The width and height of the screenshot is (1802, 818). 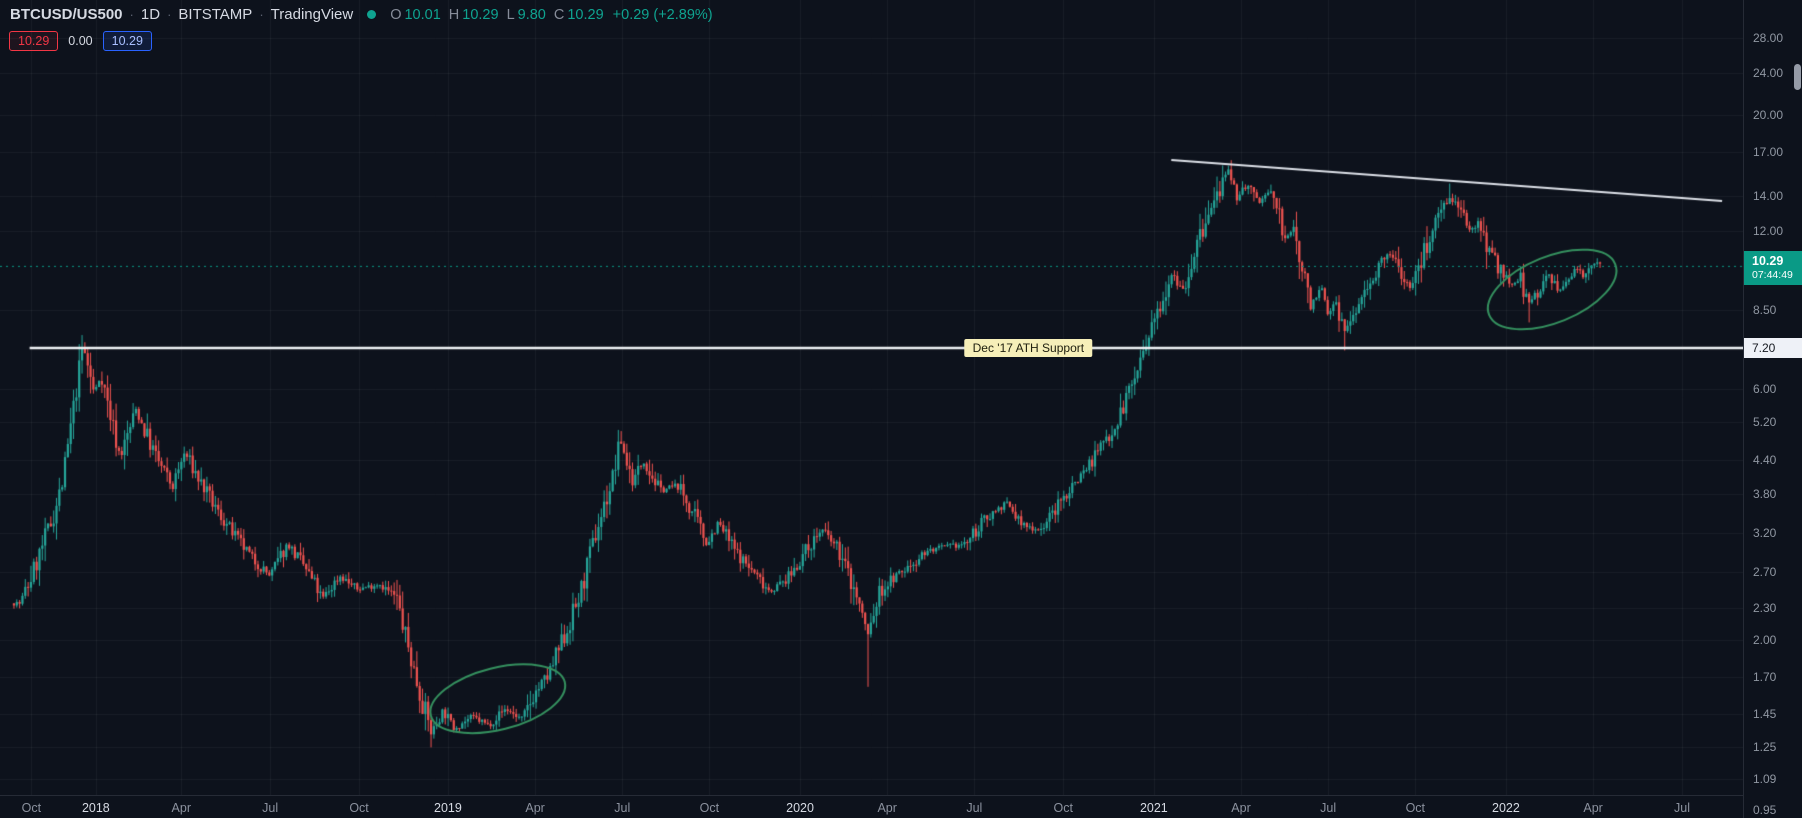 I want to click on close-value: 10.29, so click(x=585, y=14).